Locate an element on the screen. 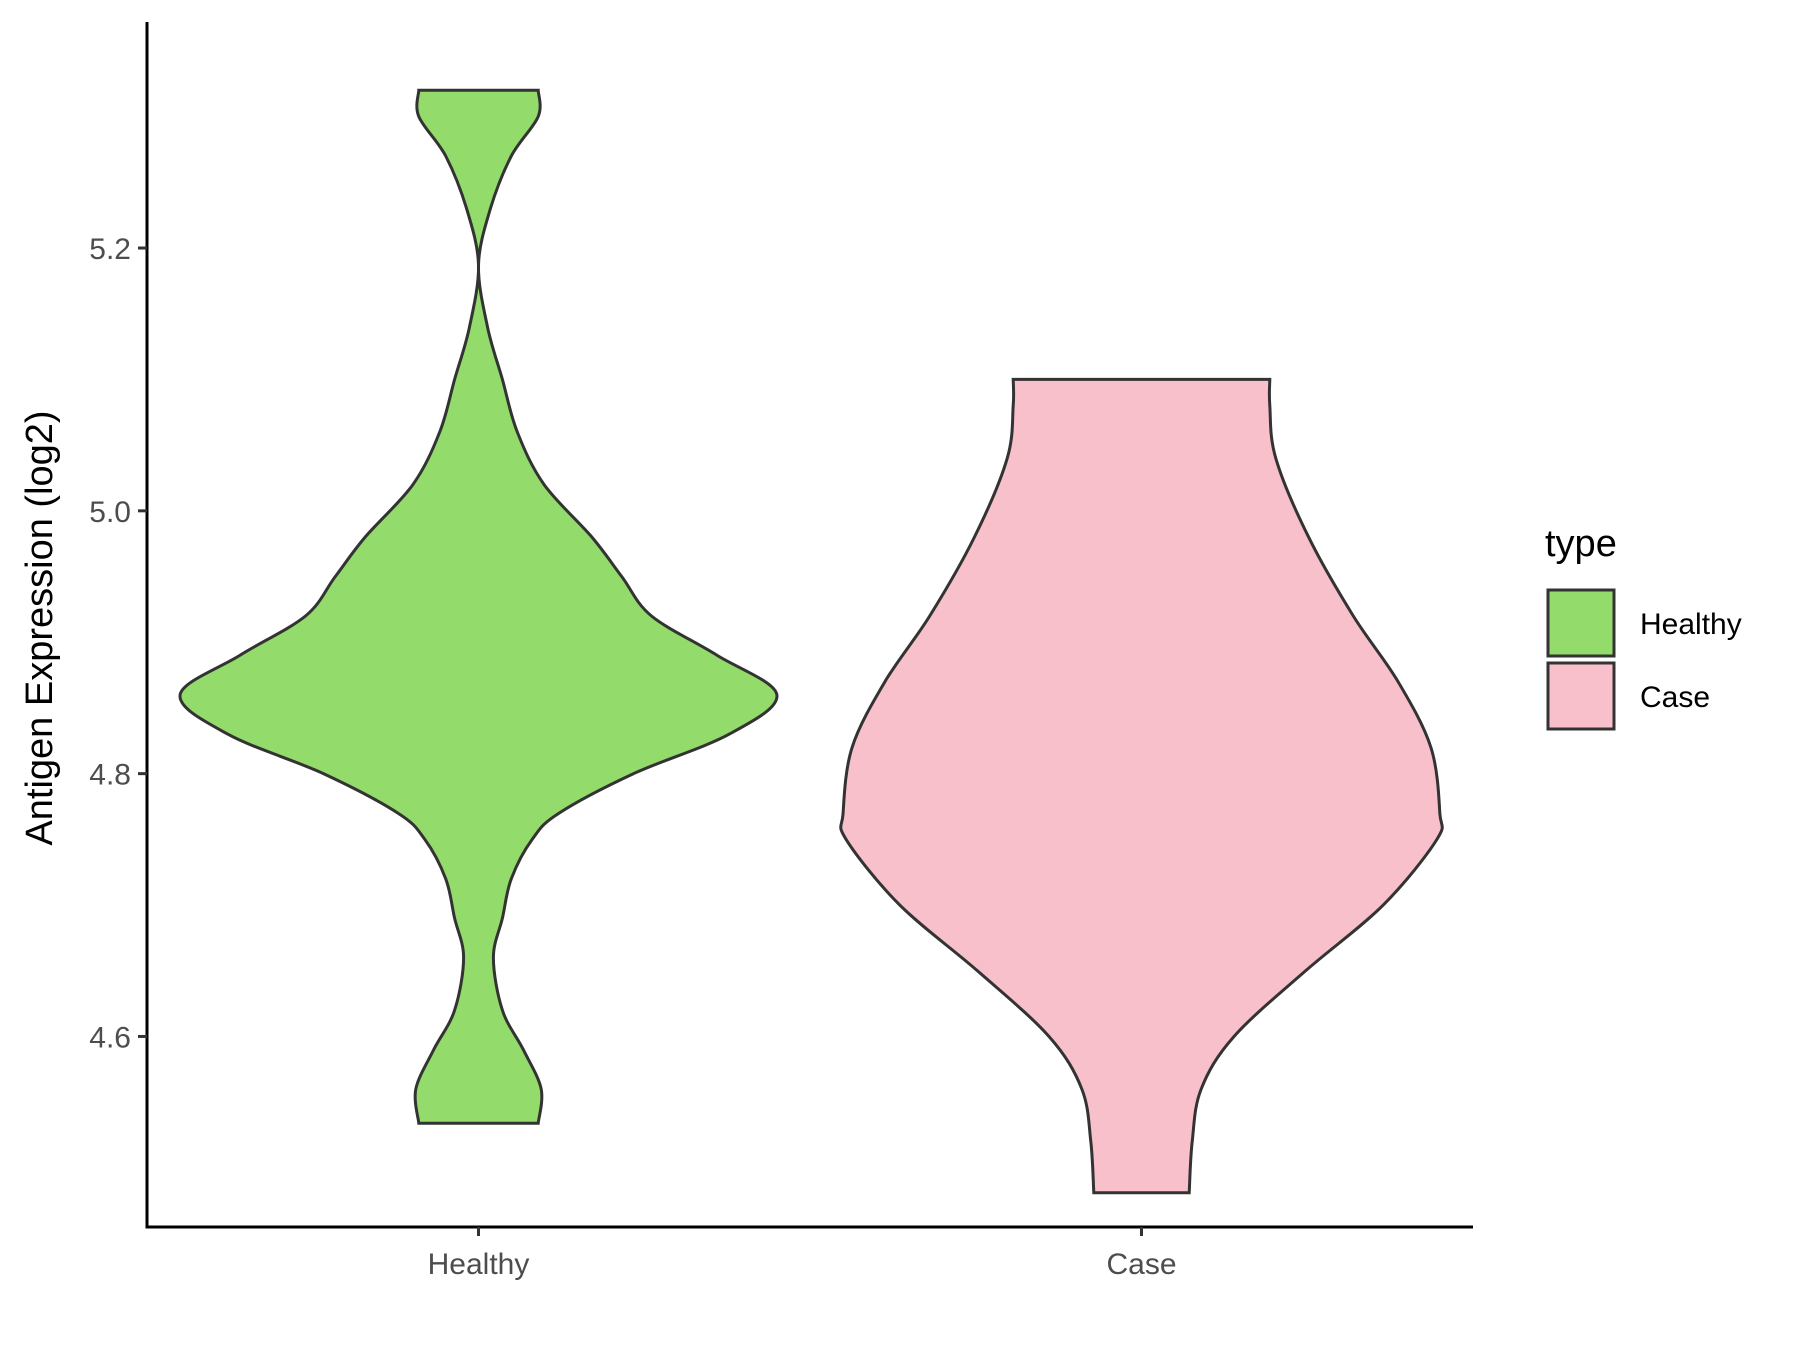 This screenshot has width=1800, height=1350. x-tick-label: Case is located at coordinates (1141, 1264).